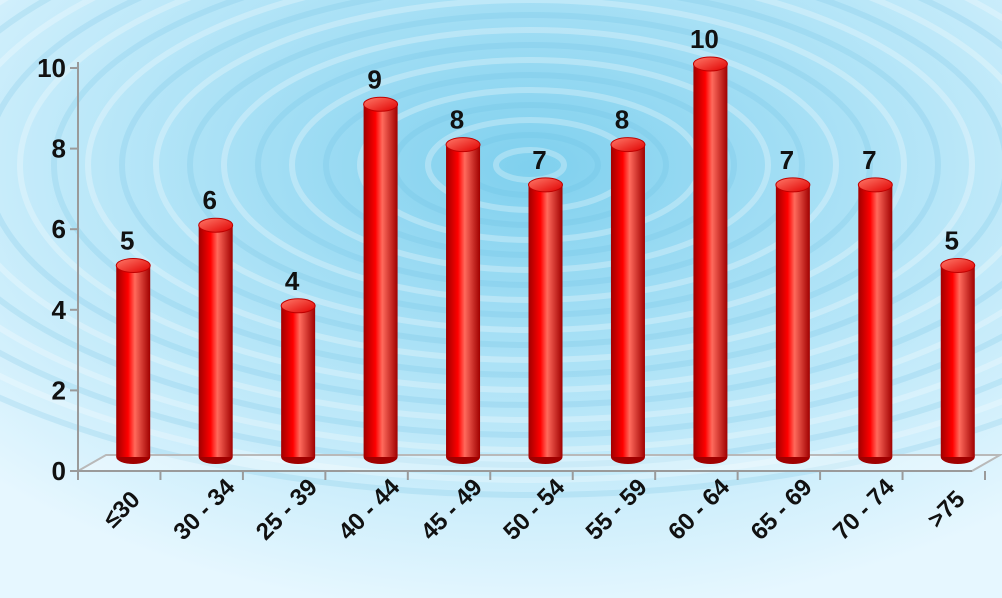  Describe the element at coordinates (58, 269) in the screenshot. I see `y-axis: 0 2 4 6 8 10` at that location.